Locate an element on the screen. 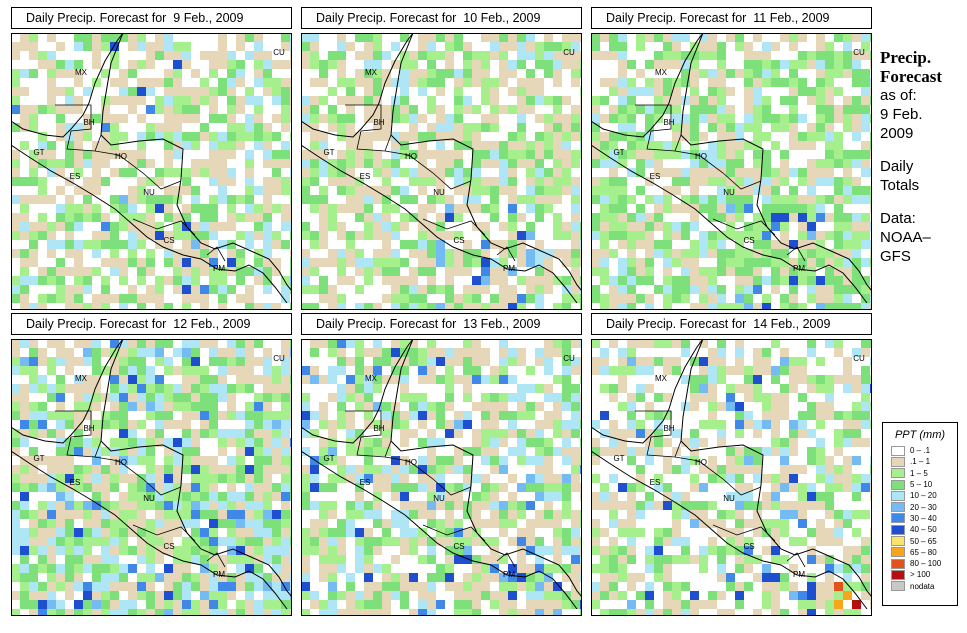  country-label-cu: CU is located at coordinates (569, 358).